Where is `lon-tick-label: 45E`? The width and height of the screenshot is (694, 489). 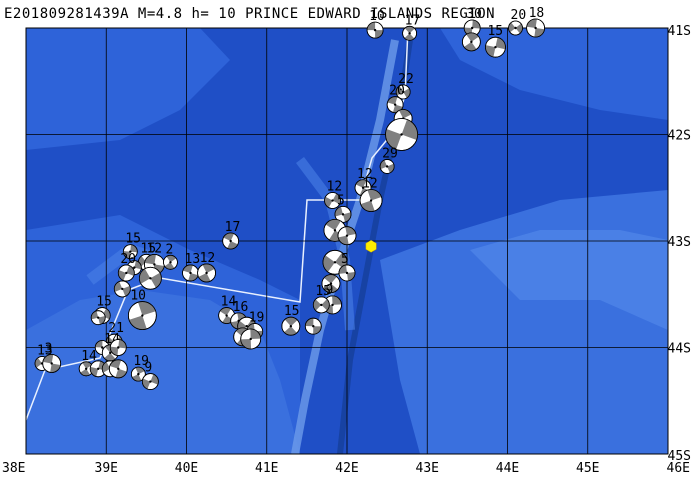
lon-tick-label: 45E is located at coordinates (587, 468).